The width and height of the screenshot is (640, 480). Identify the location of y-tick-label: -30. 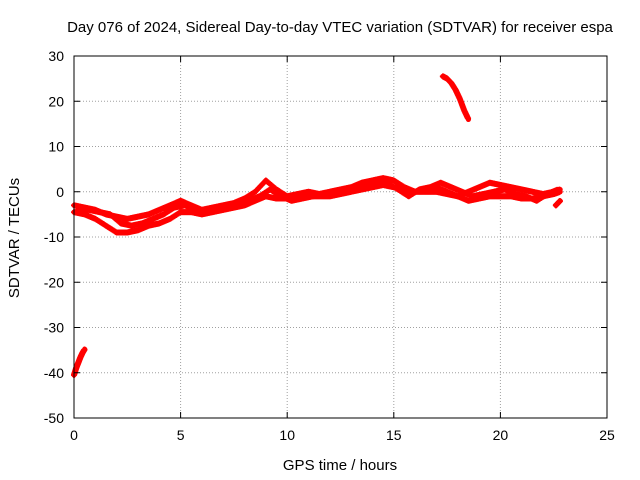
(54, 328).